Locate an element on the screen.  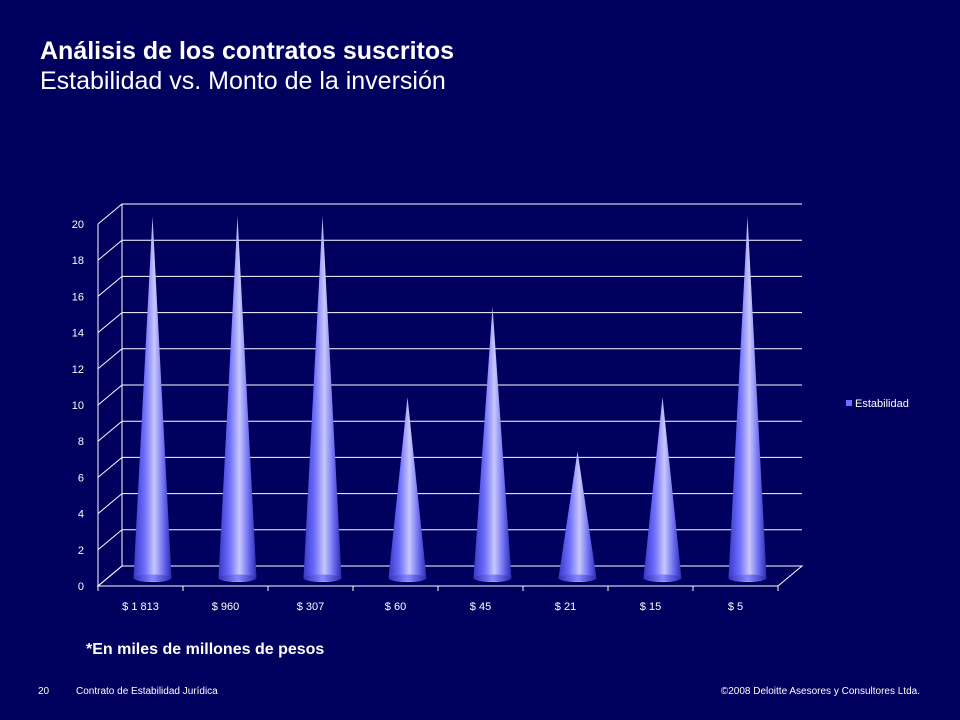
x-tick-label-2: $ 307 is located at coordinates (311, 607).